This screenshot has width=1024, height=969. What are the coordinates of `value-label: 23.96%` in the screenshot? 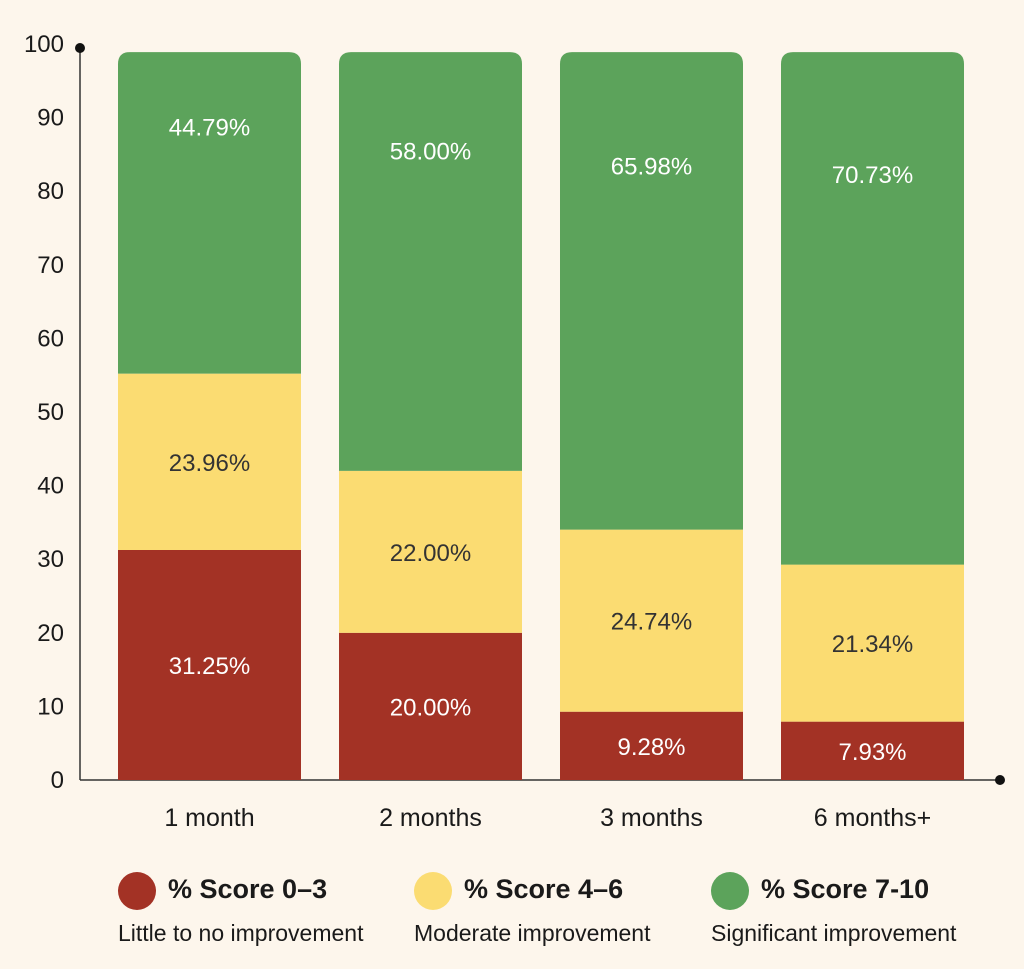 It's located at (209, 463).